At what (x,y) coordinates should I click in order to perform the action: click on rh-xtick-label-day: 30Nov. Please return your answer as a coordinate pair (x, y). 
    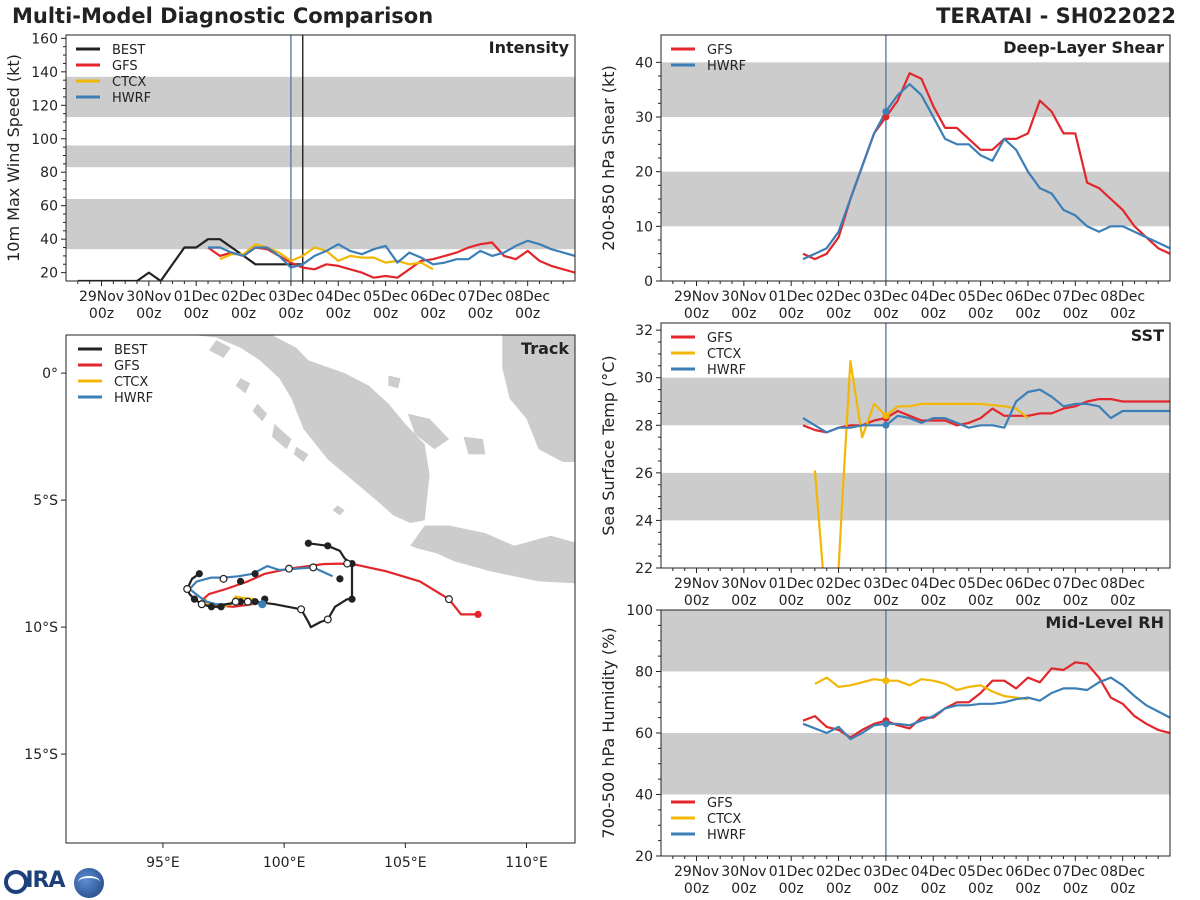
    Looking at the image, I should click on (743, 872).